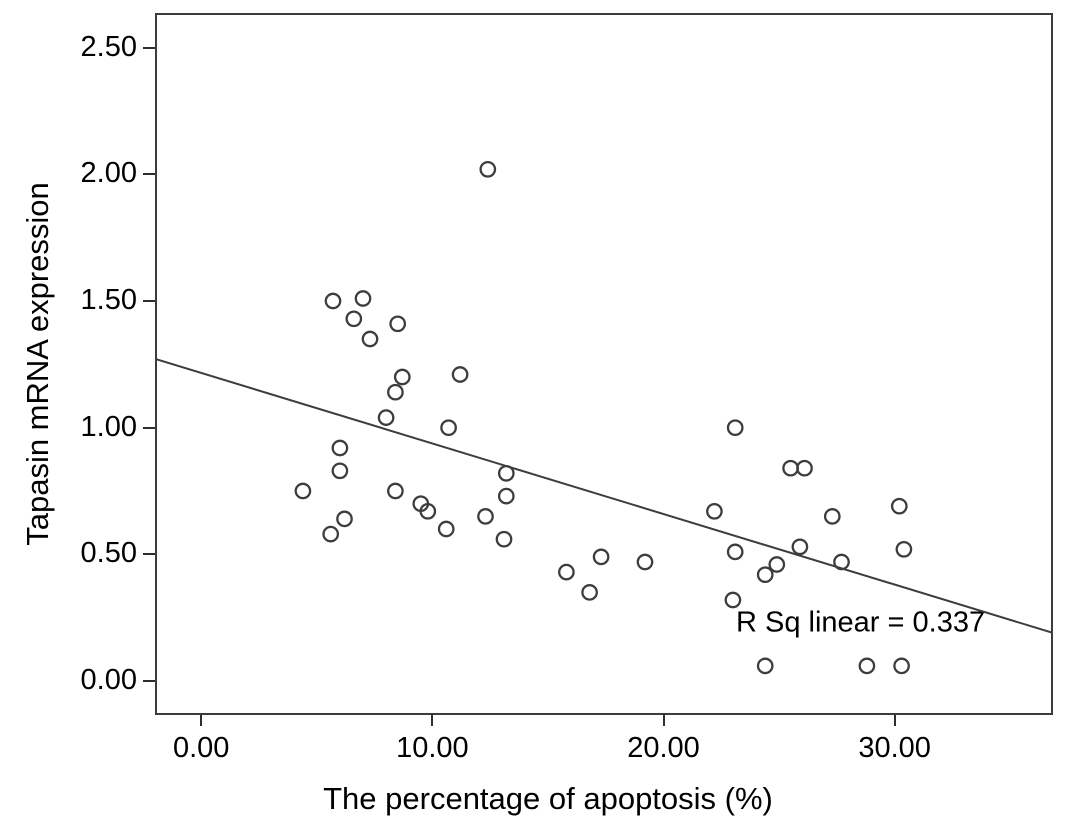 The height and width of the screenshot is (831, 1068). What do you see at coordinates (37, 364) in the screenshot?
I see `y-axis-title: Tapasin mRNA expression` at bounding box center [37, 364].